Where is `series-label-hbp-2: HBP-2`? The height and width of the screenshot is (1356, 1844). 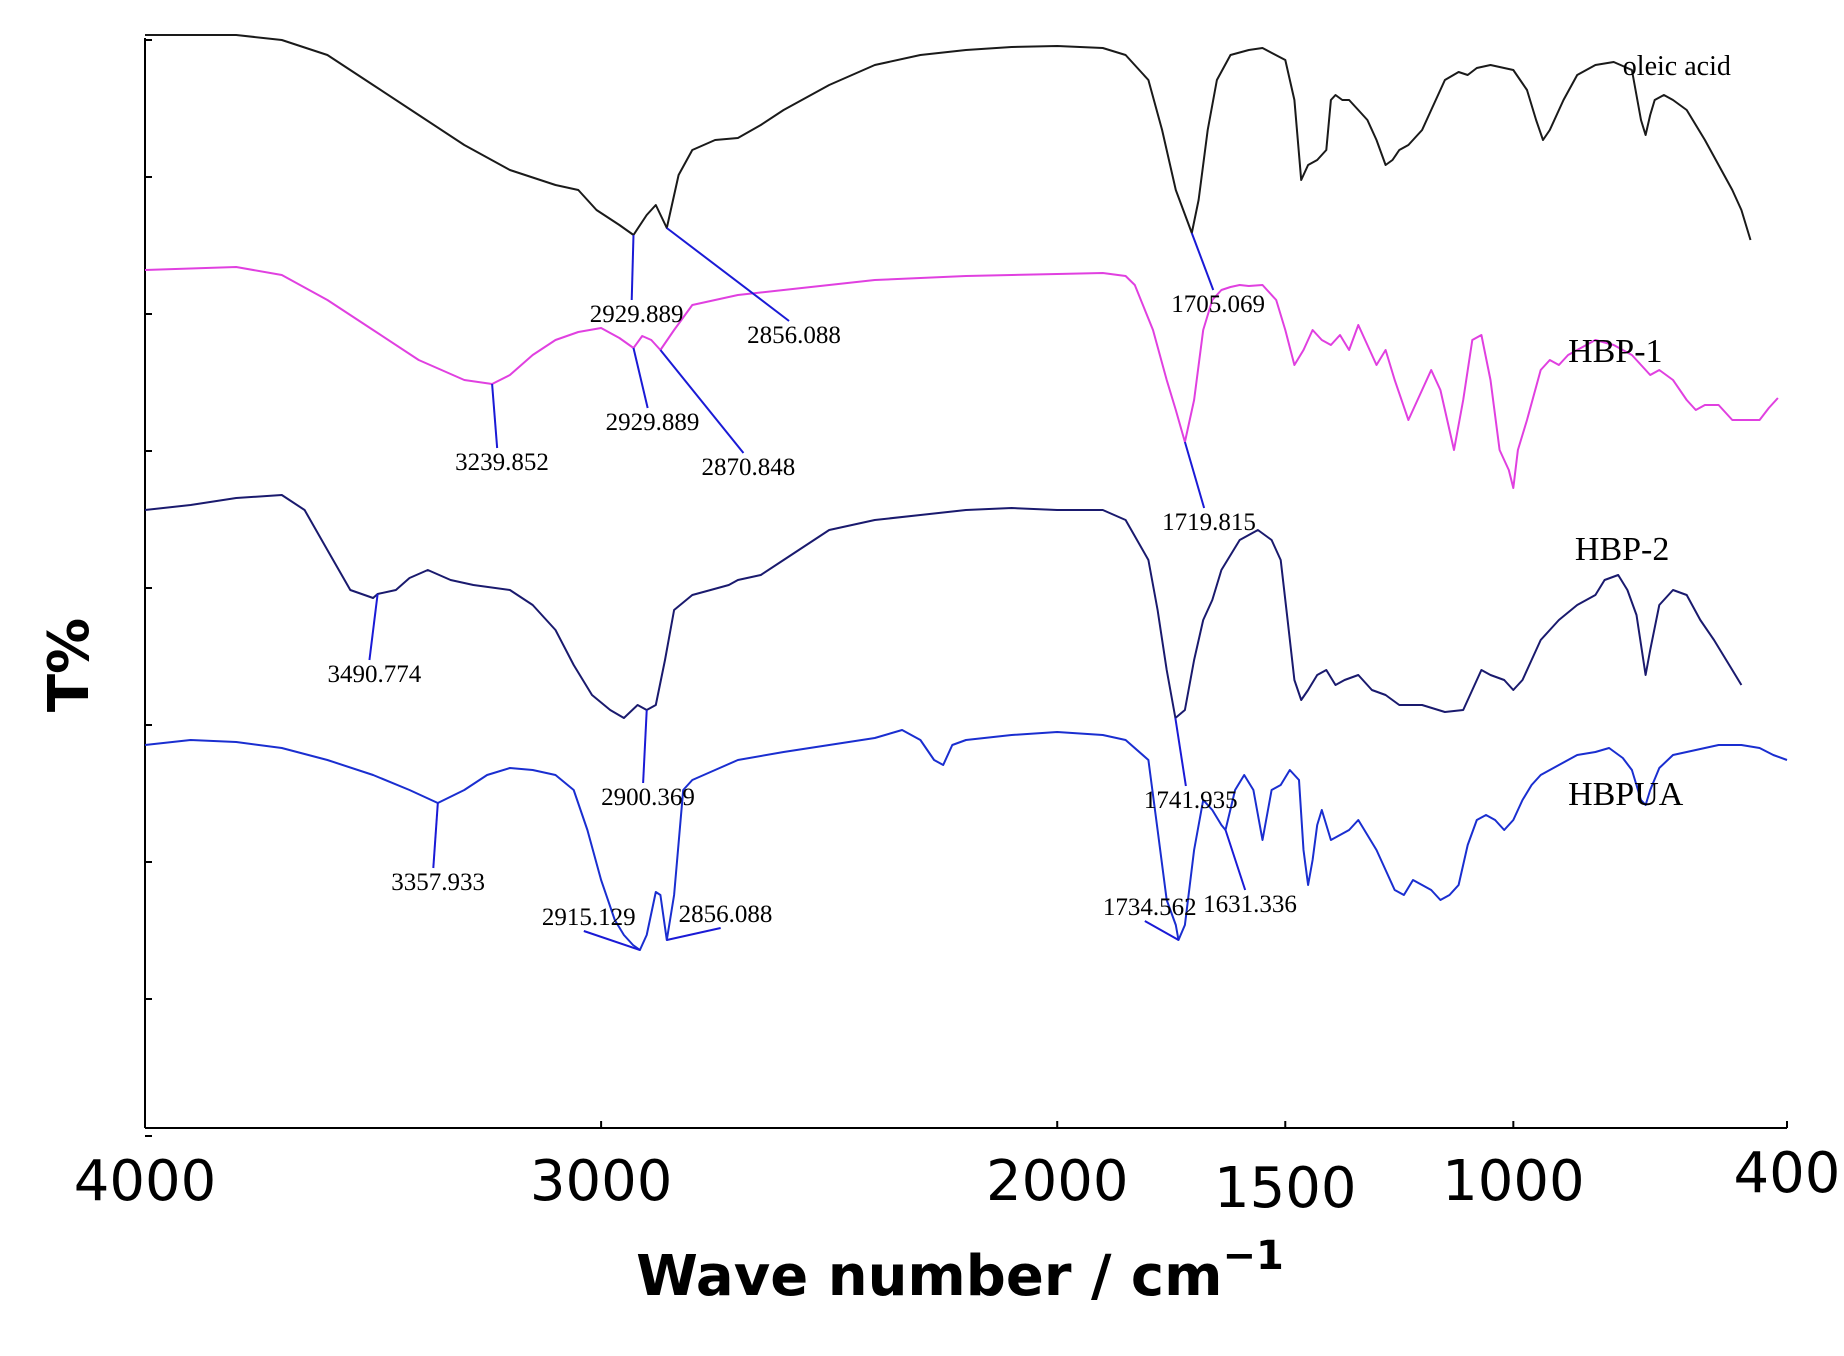 series-label-hbp-2: HBP-2 is located at coordinates (1622, 549).